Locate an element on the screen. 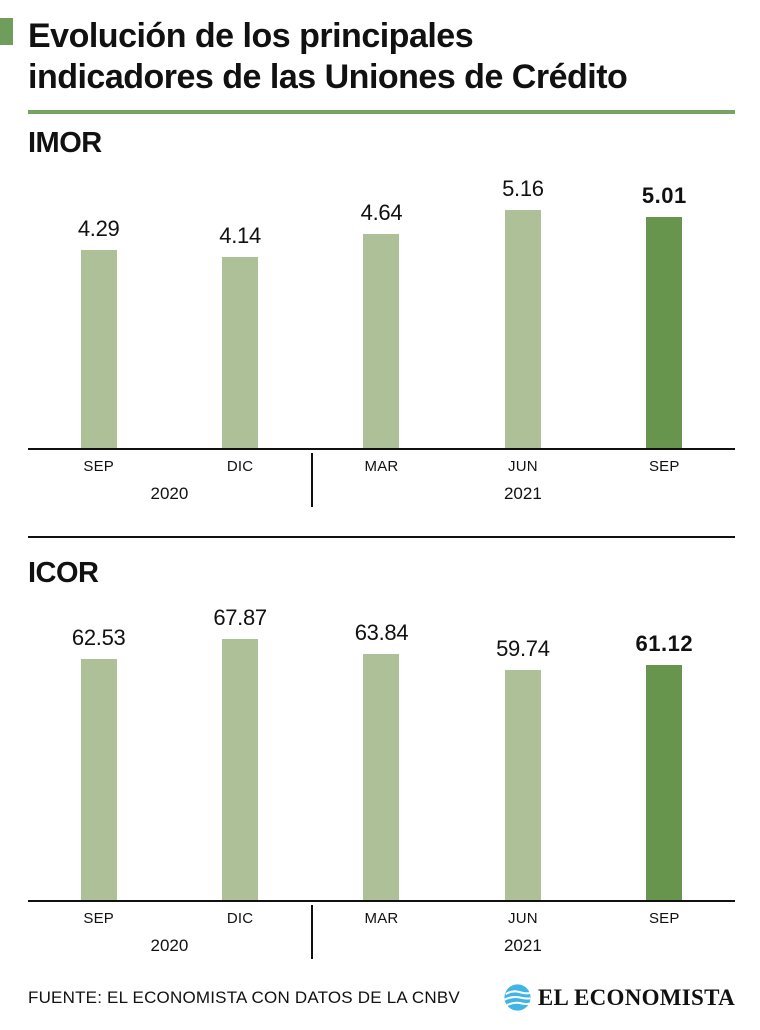 The width and height of the screenshot is (760, 1030). bar-column: 4.14 is located at coordinates (240, 335).